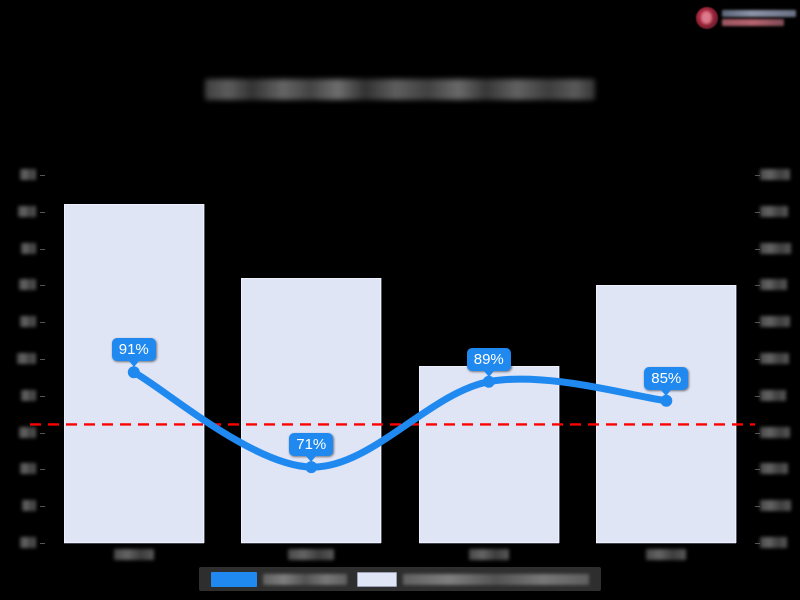 The image size is (800, 600). I want to click on logo-wordmark, so click(759, 18).